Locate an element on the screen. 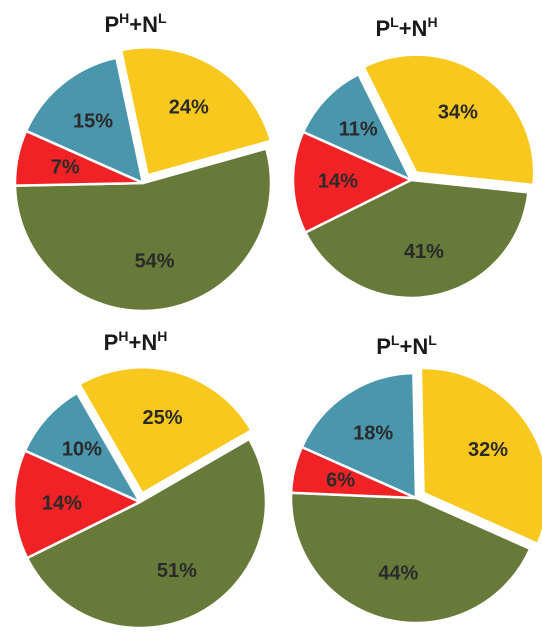 This screenshot has height=636, width=542. slice-label: 25% is located at coordinates (163, 418).